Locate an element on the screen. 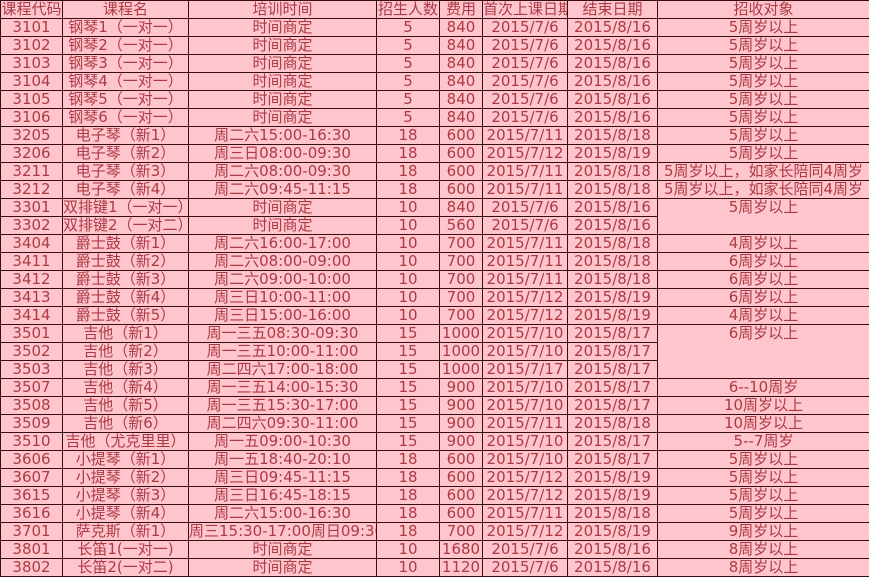 This screenshot has width=869, height=577. cell-course-name: 长笛2(一对二) is located at coordinates (126, 568).